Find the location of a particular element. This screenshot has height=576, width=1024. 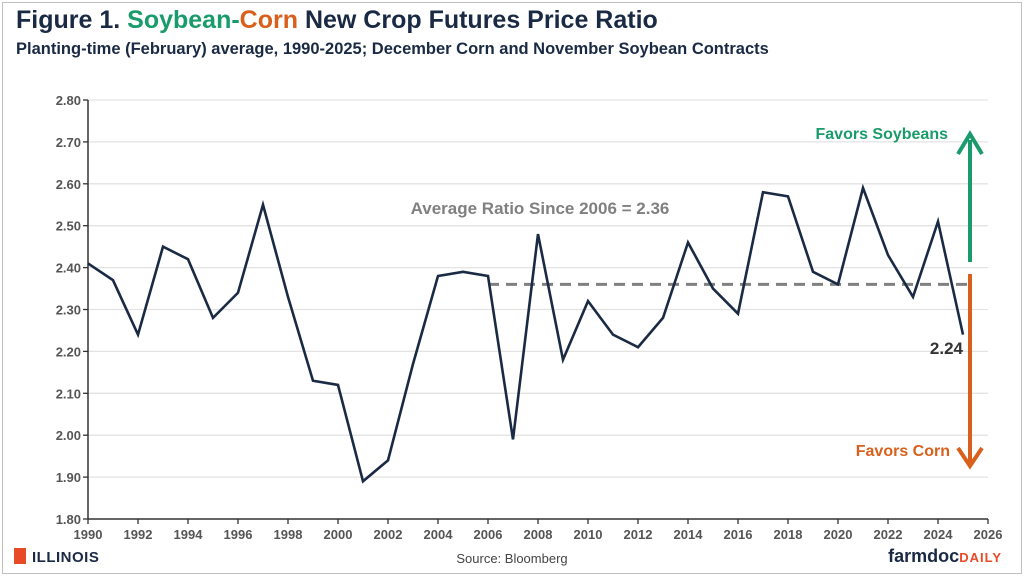

farmdoc-daily-logo: farmdocDAILY is located at coordinates (945, 556).